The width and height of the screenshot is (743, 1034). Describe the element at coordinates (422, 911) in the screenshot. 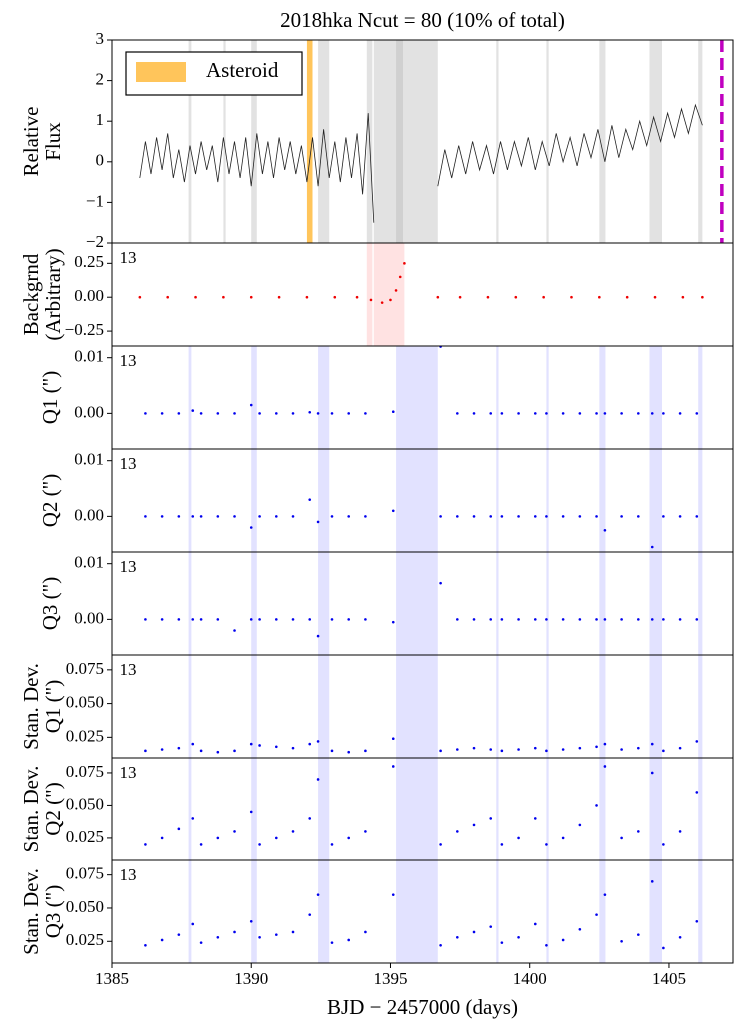

I see `axes-frame` at that location.